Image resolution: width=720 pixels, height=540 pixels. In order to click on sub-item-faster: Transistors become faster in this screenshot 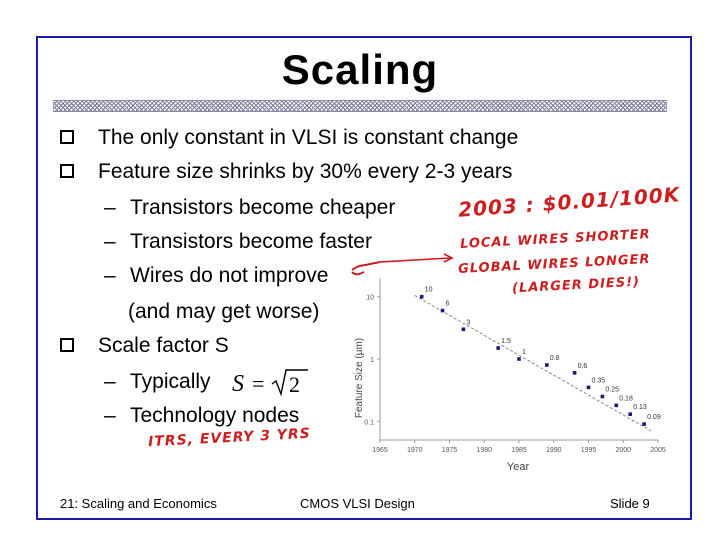, I will do `click(251, 241)`.